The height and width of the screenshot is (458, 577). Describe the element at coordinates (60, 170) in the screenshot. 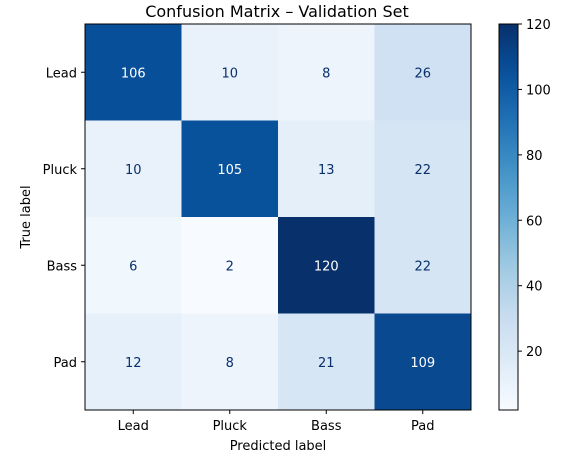

I see `y-tick-label: Pluck` at that location.